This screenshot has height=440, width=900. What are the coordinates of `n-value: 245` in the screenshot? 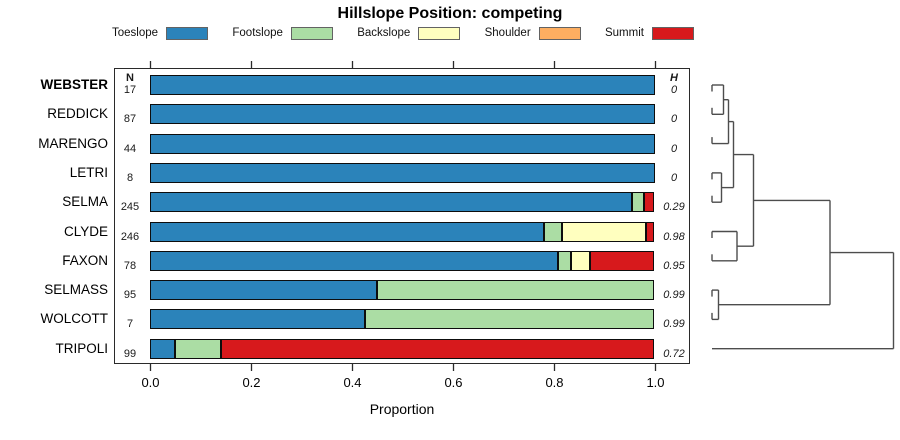 It's located at (130, 207).